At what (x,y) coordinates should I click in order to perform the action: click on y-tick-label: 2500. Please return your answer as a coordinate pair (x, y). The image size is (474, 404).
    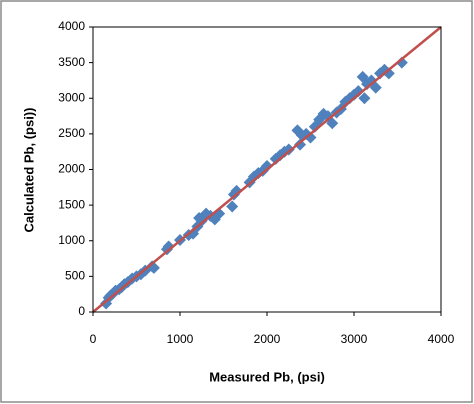
    Looking at the image, I should click on (71, 133).